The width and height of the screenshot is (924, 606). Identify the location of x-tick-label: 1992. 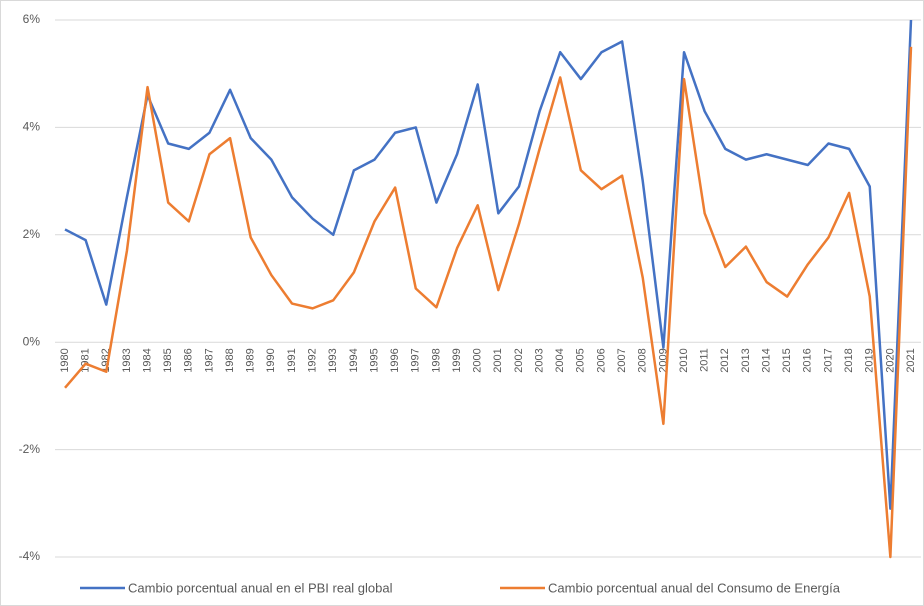
(313, 360).